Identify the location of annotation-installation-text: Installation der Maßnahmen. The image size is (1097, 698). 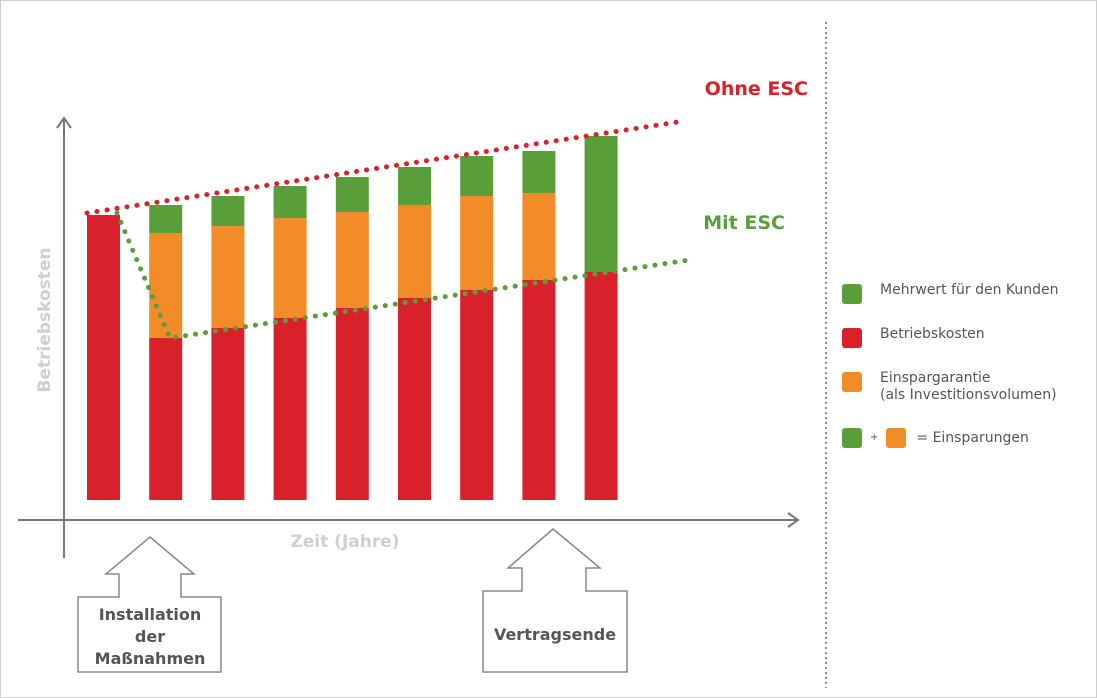
(150, 636).